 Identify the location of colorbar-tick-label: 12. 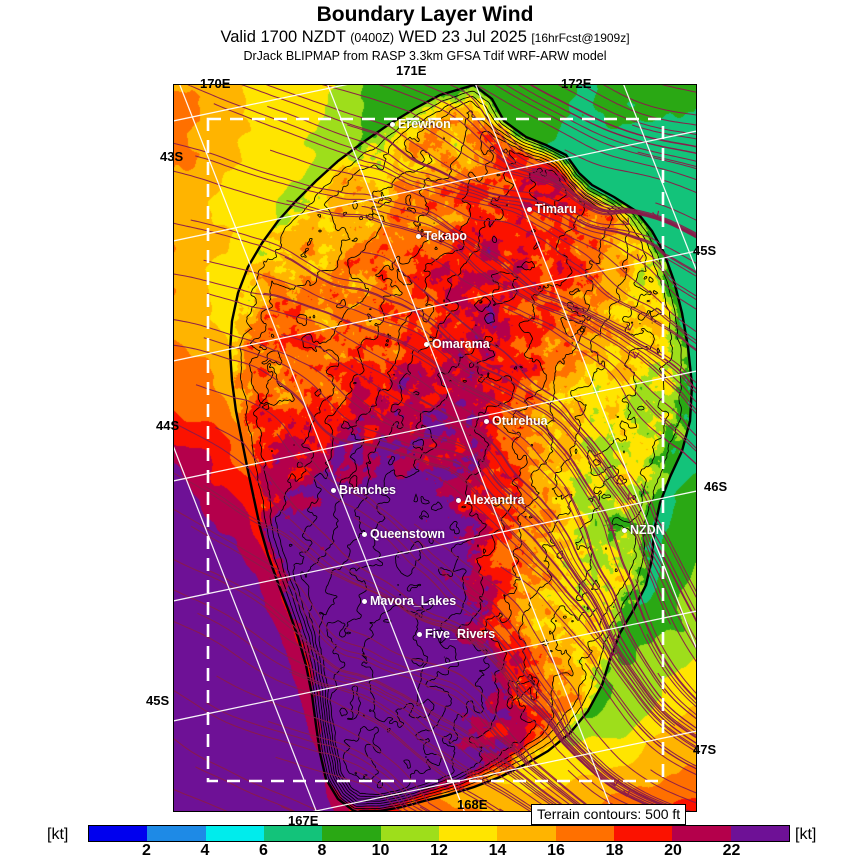
(439, 850).